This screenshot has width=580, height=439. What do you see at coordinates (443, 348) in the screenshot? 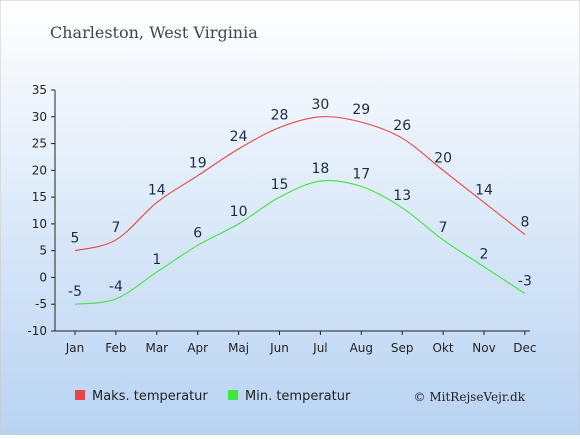
I see `x-tick-label: Okt` at bounding box center [443, 348].